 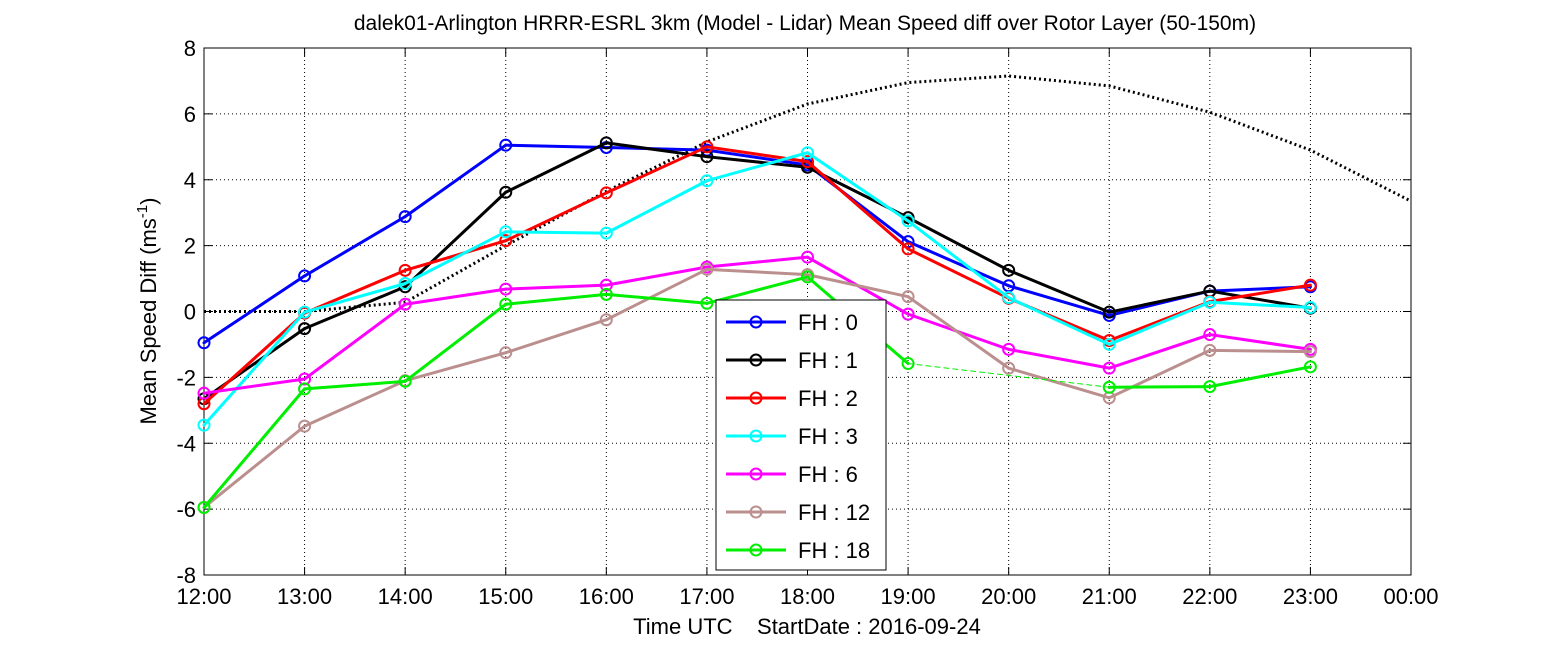 I want to click on legend-item: FH : 12, so click(x=798, y=512).